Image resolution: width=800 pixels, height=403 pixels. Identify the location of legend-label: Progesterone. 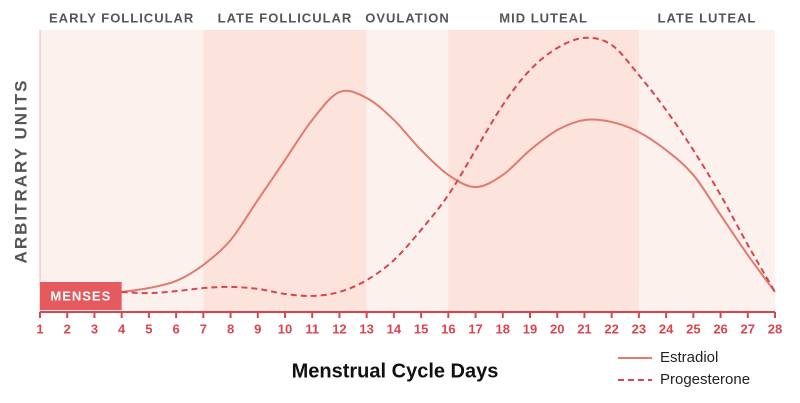
(705, 379).